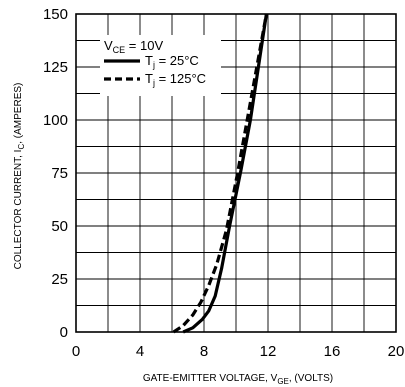 Image resolution: width=405 pixels, height=387 pixels. I want to click on x-tick-label: 20, so click(396, 351).